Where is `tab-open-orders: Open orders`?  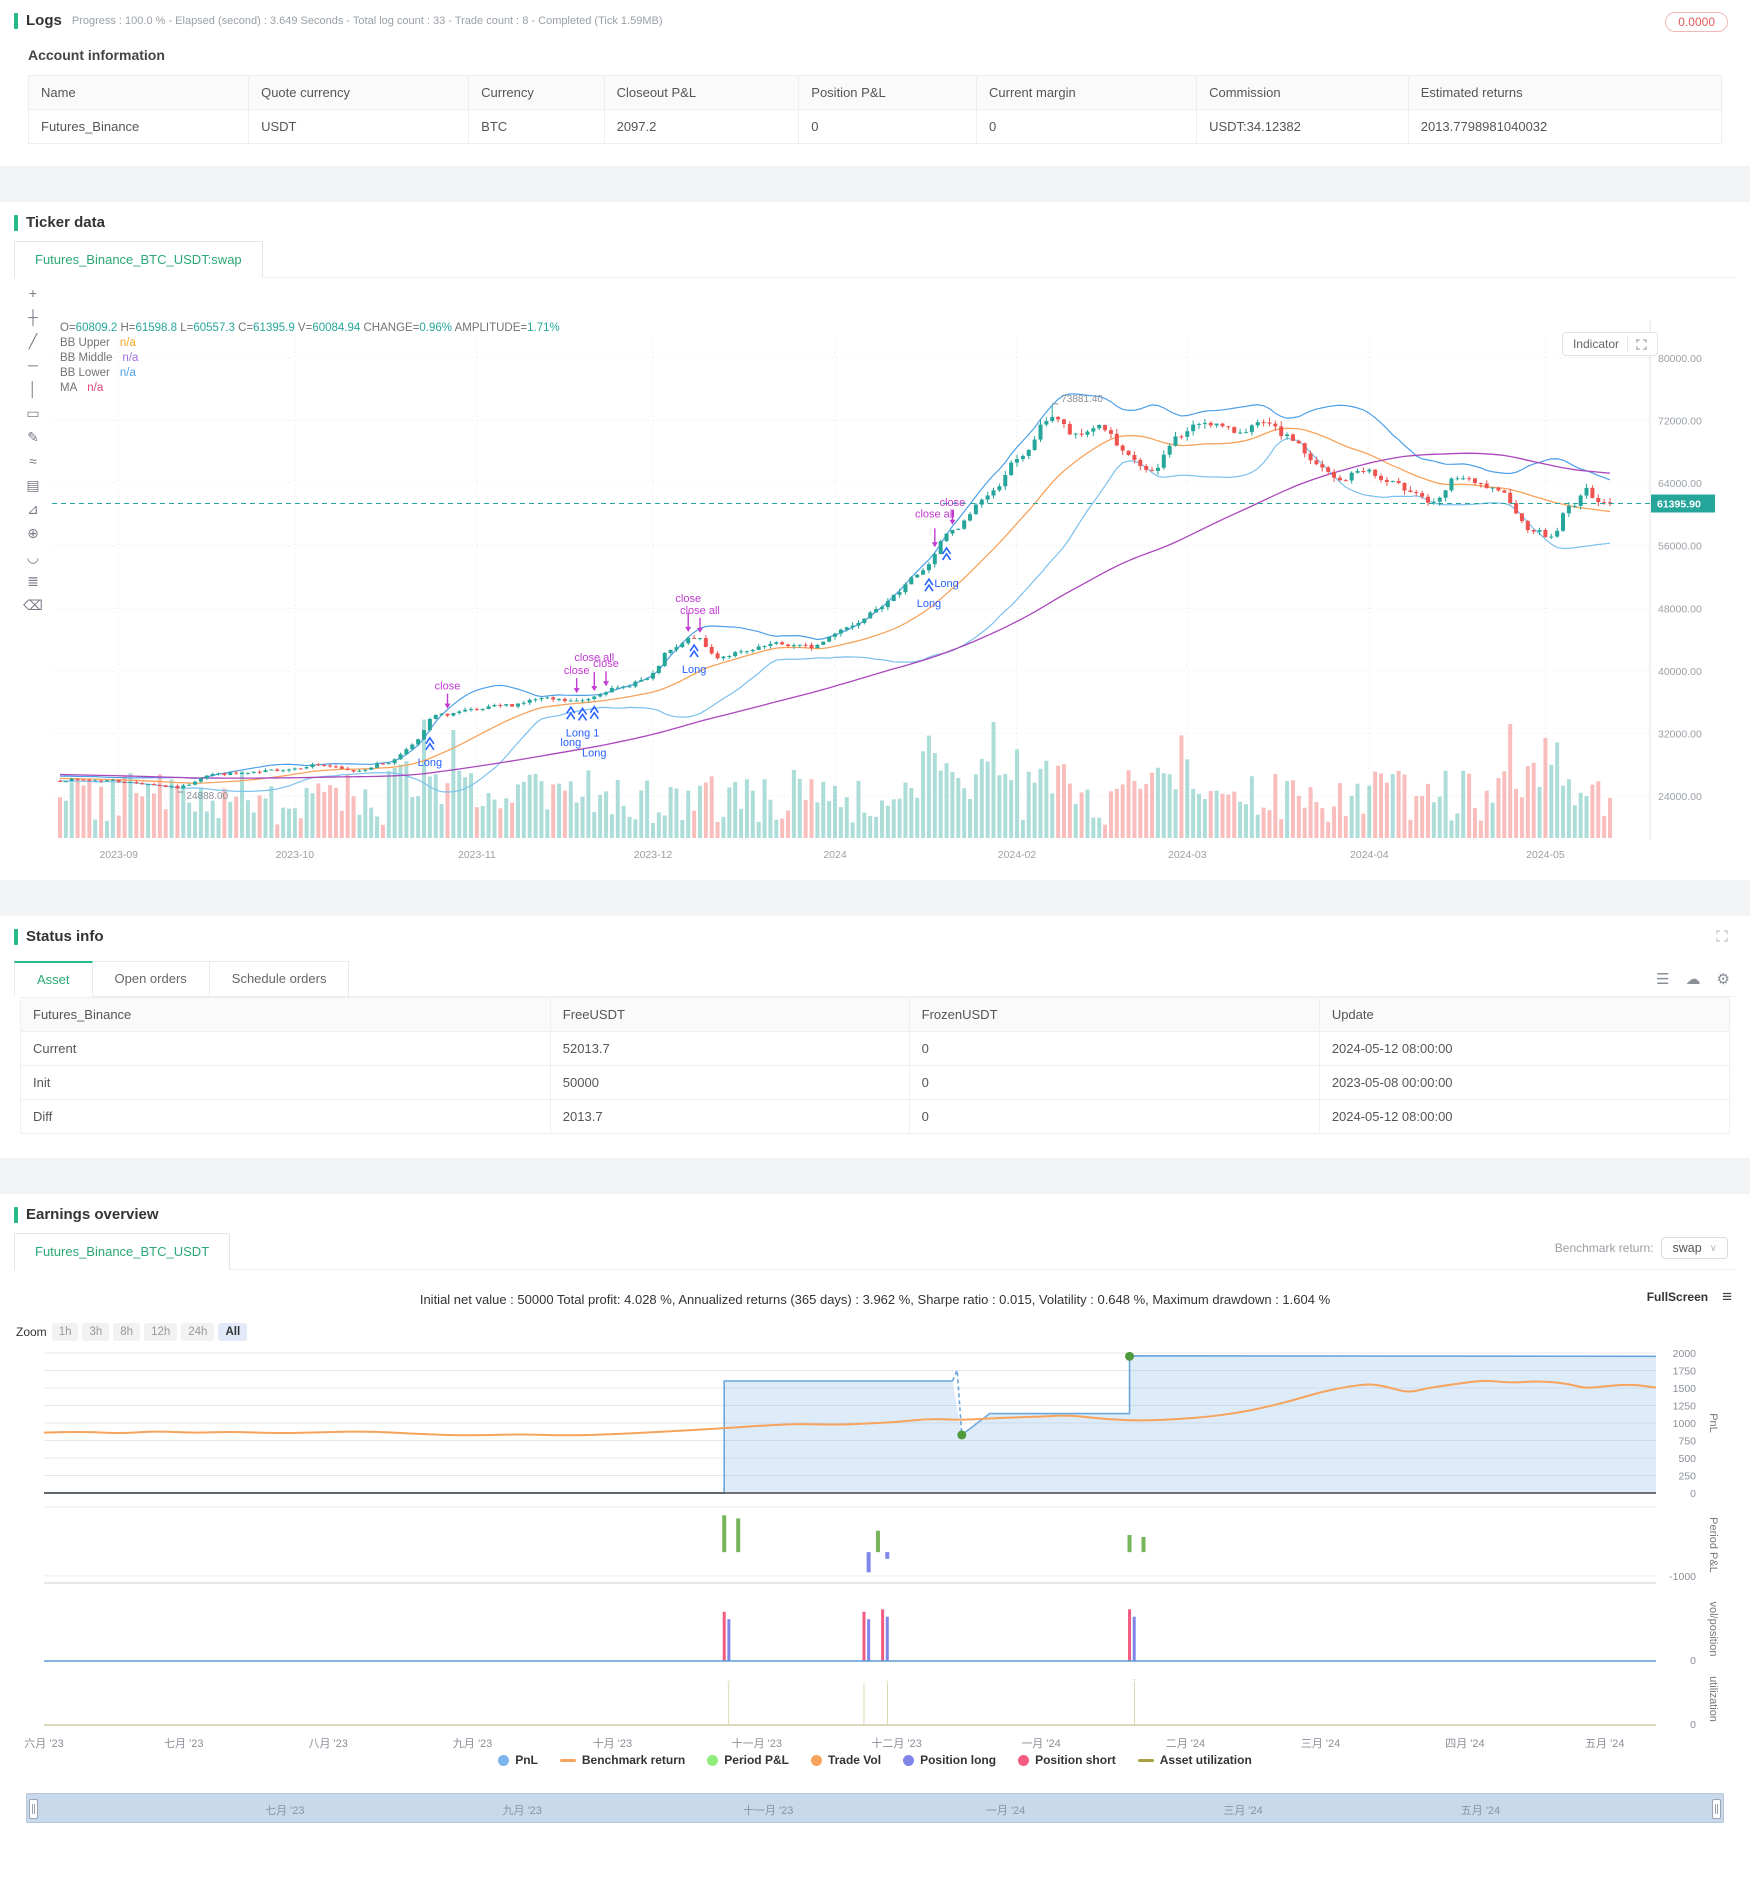 tab-open-orders: Open orders is located at coordinates (151, 979).